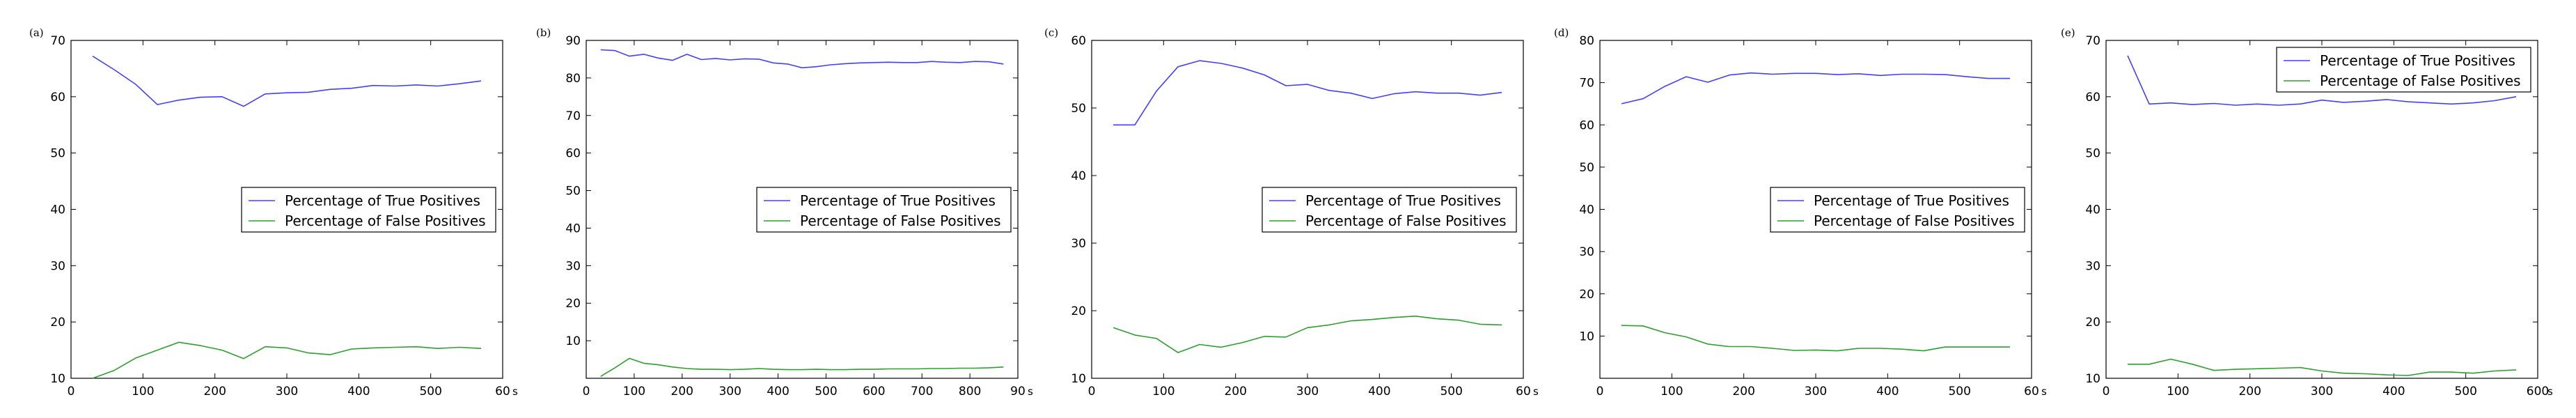 Image resolution: width=2576 pixels, height=418 pixels. I want to click on x-tick-label: 800, so click(970, 391).